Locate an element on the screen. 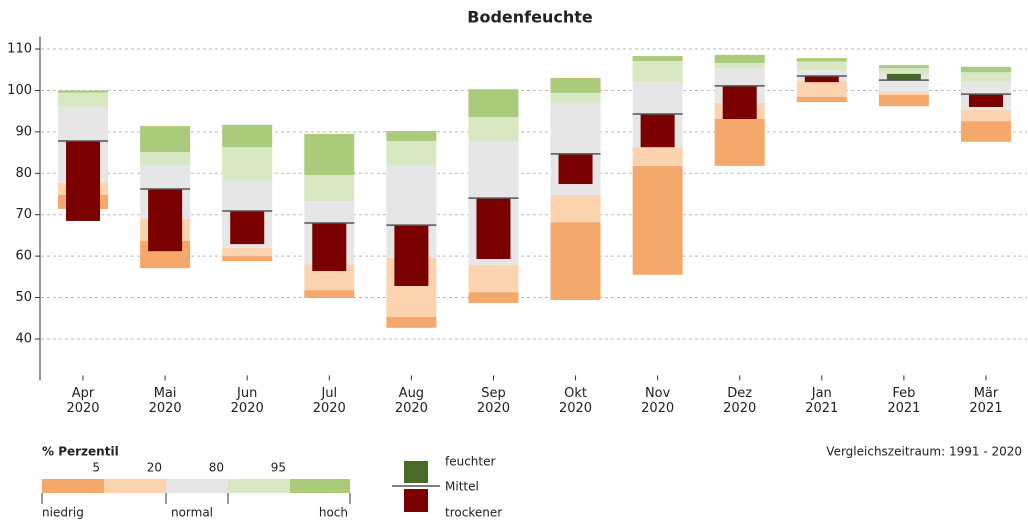  y-tick-label: 50 is located at coordinates (23, 297).